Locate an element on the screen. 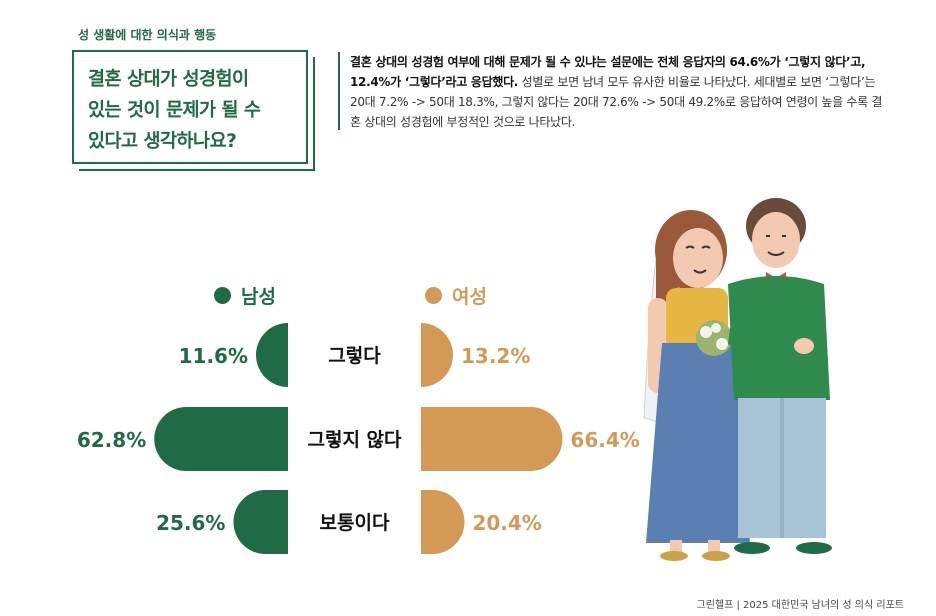  title-box: 결혼 상대가 성경험이 있는 것이 문제가 될 수 있다고 생각하나요? is located at coordinates (190, 107).